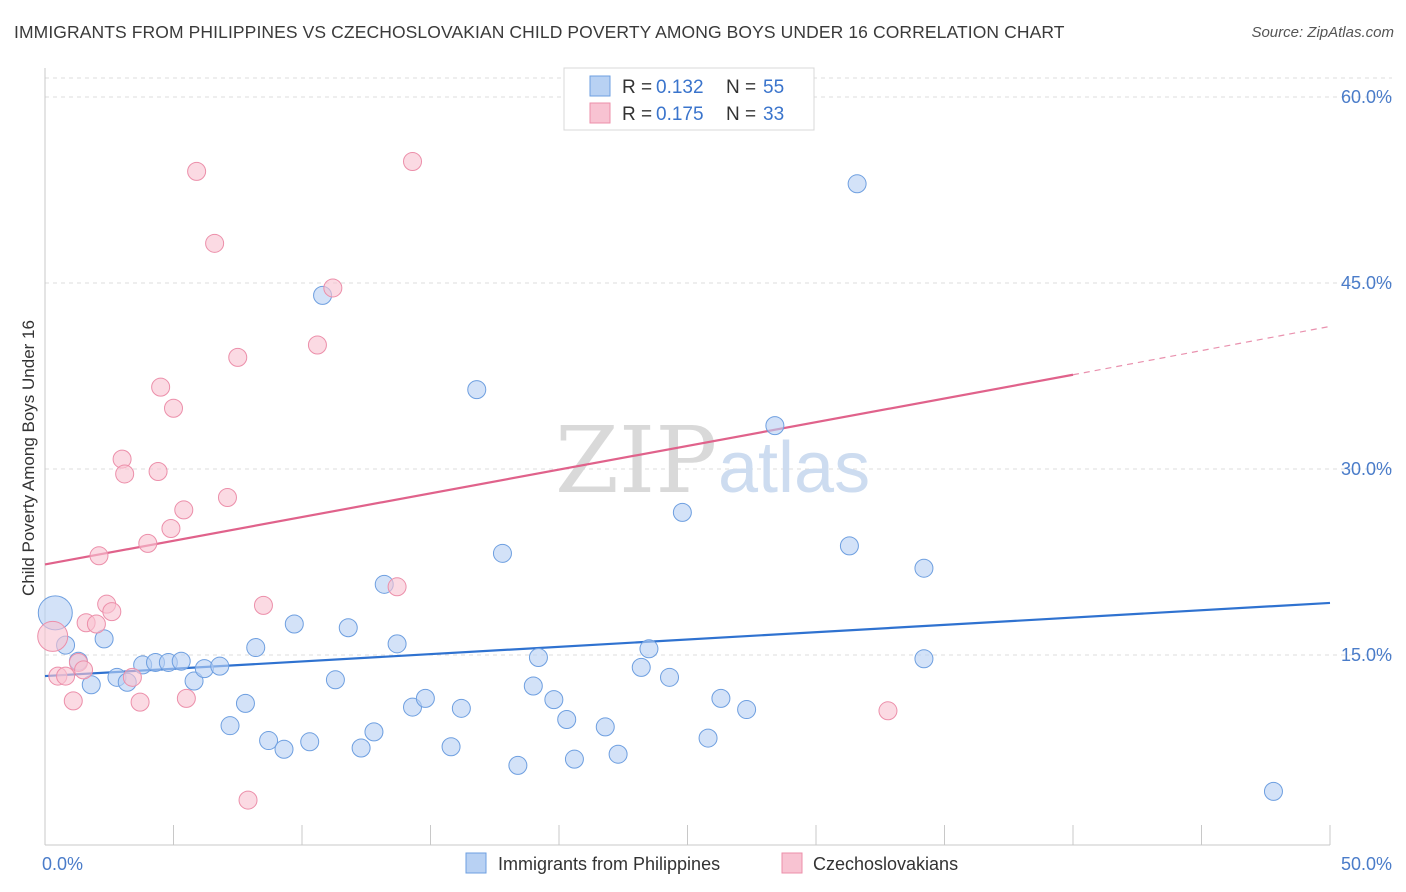 The height and width of the screenshot is (892, 1406). Describe the element at coordinates (600, 113) in the screenshot. I see `legend-swatch-pink` at that location.